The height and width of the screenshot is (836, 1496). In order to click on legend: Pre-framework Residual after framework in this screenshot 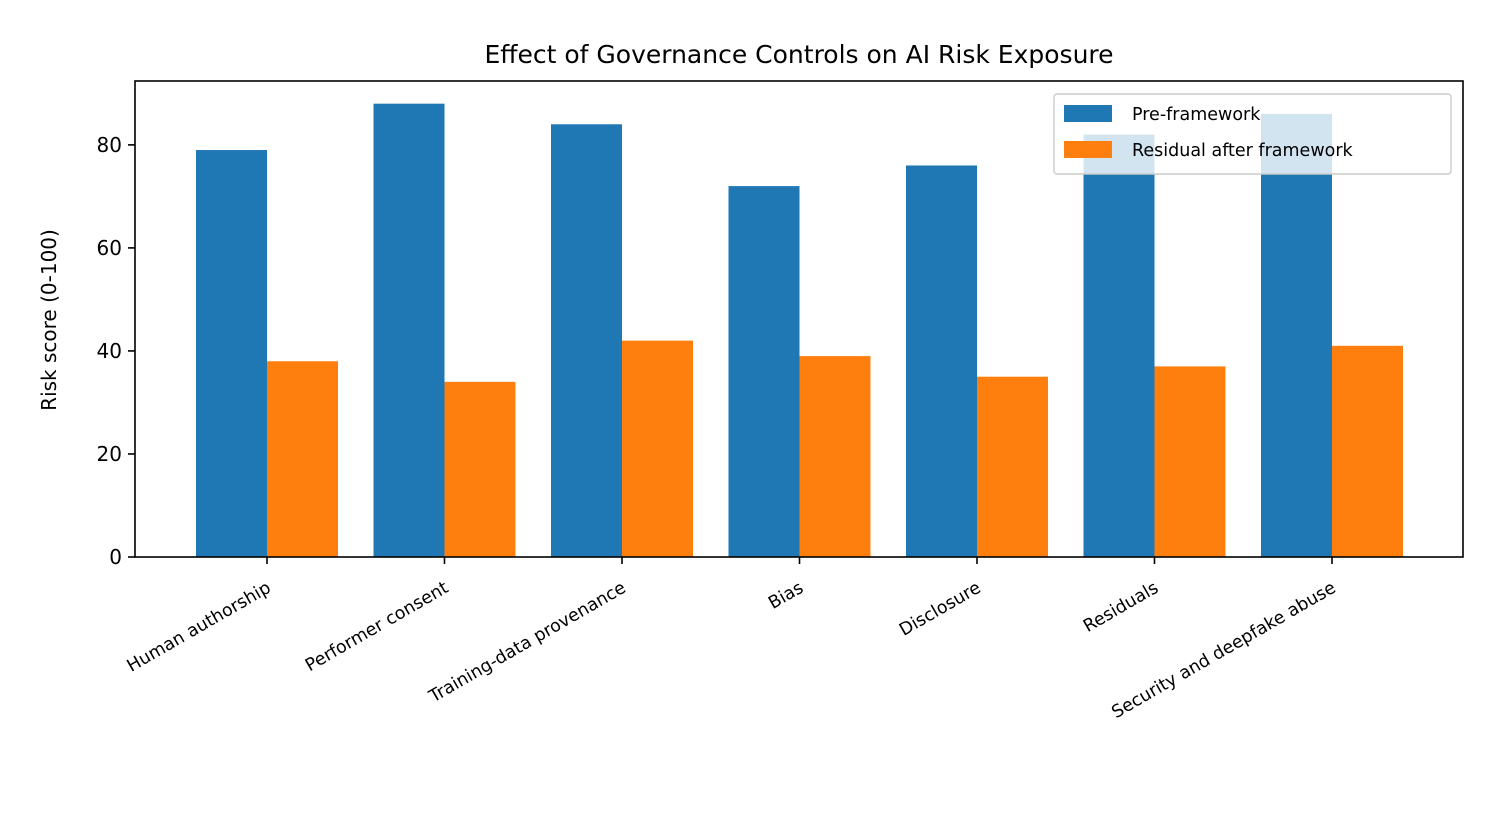, I will do `click(1252, 134)`.